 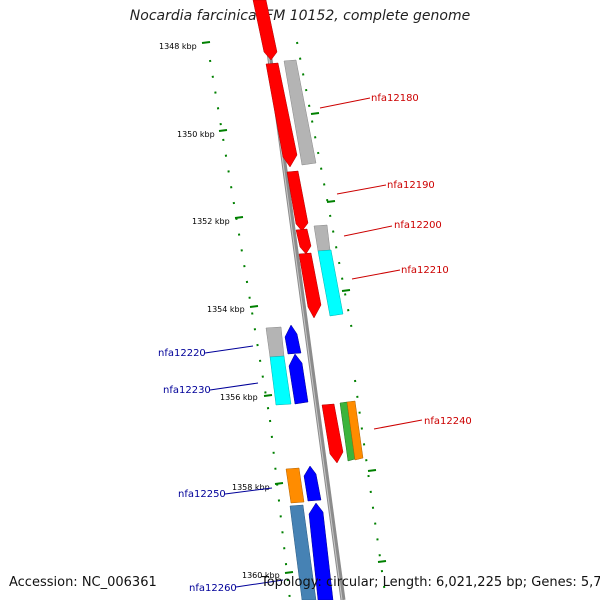 I want to click on accession-text: Accession: NC_006361, so click(x=83, y=582).